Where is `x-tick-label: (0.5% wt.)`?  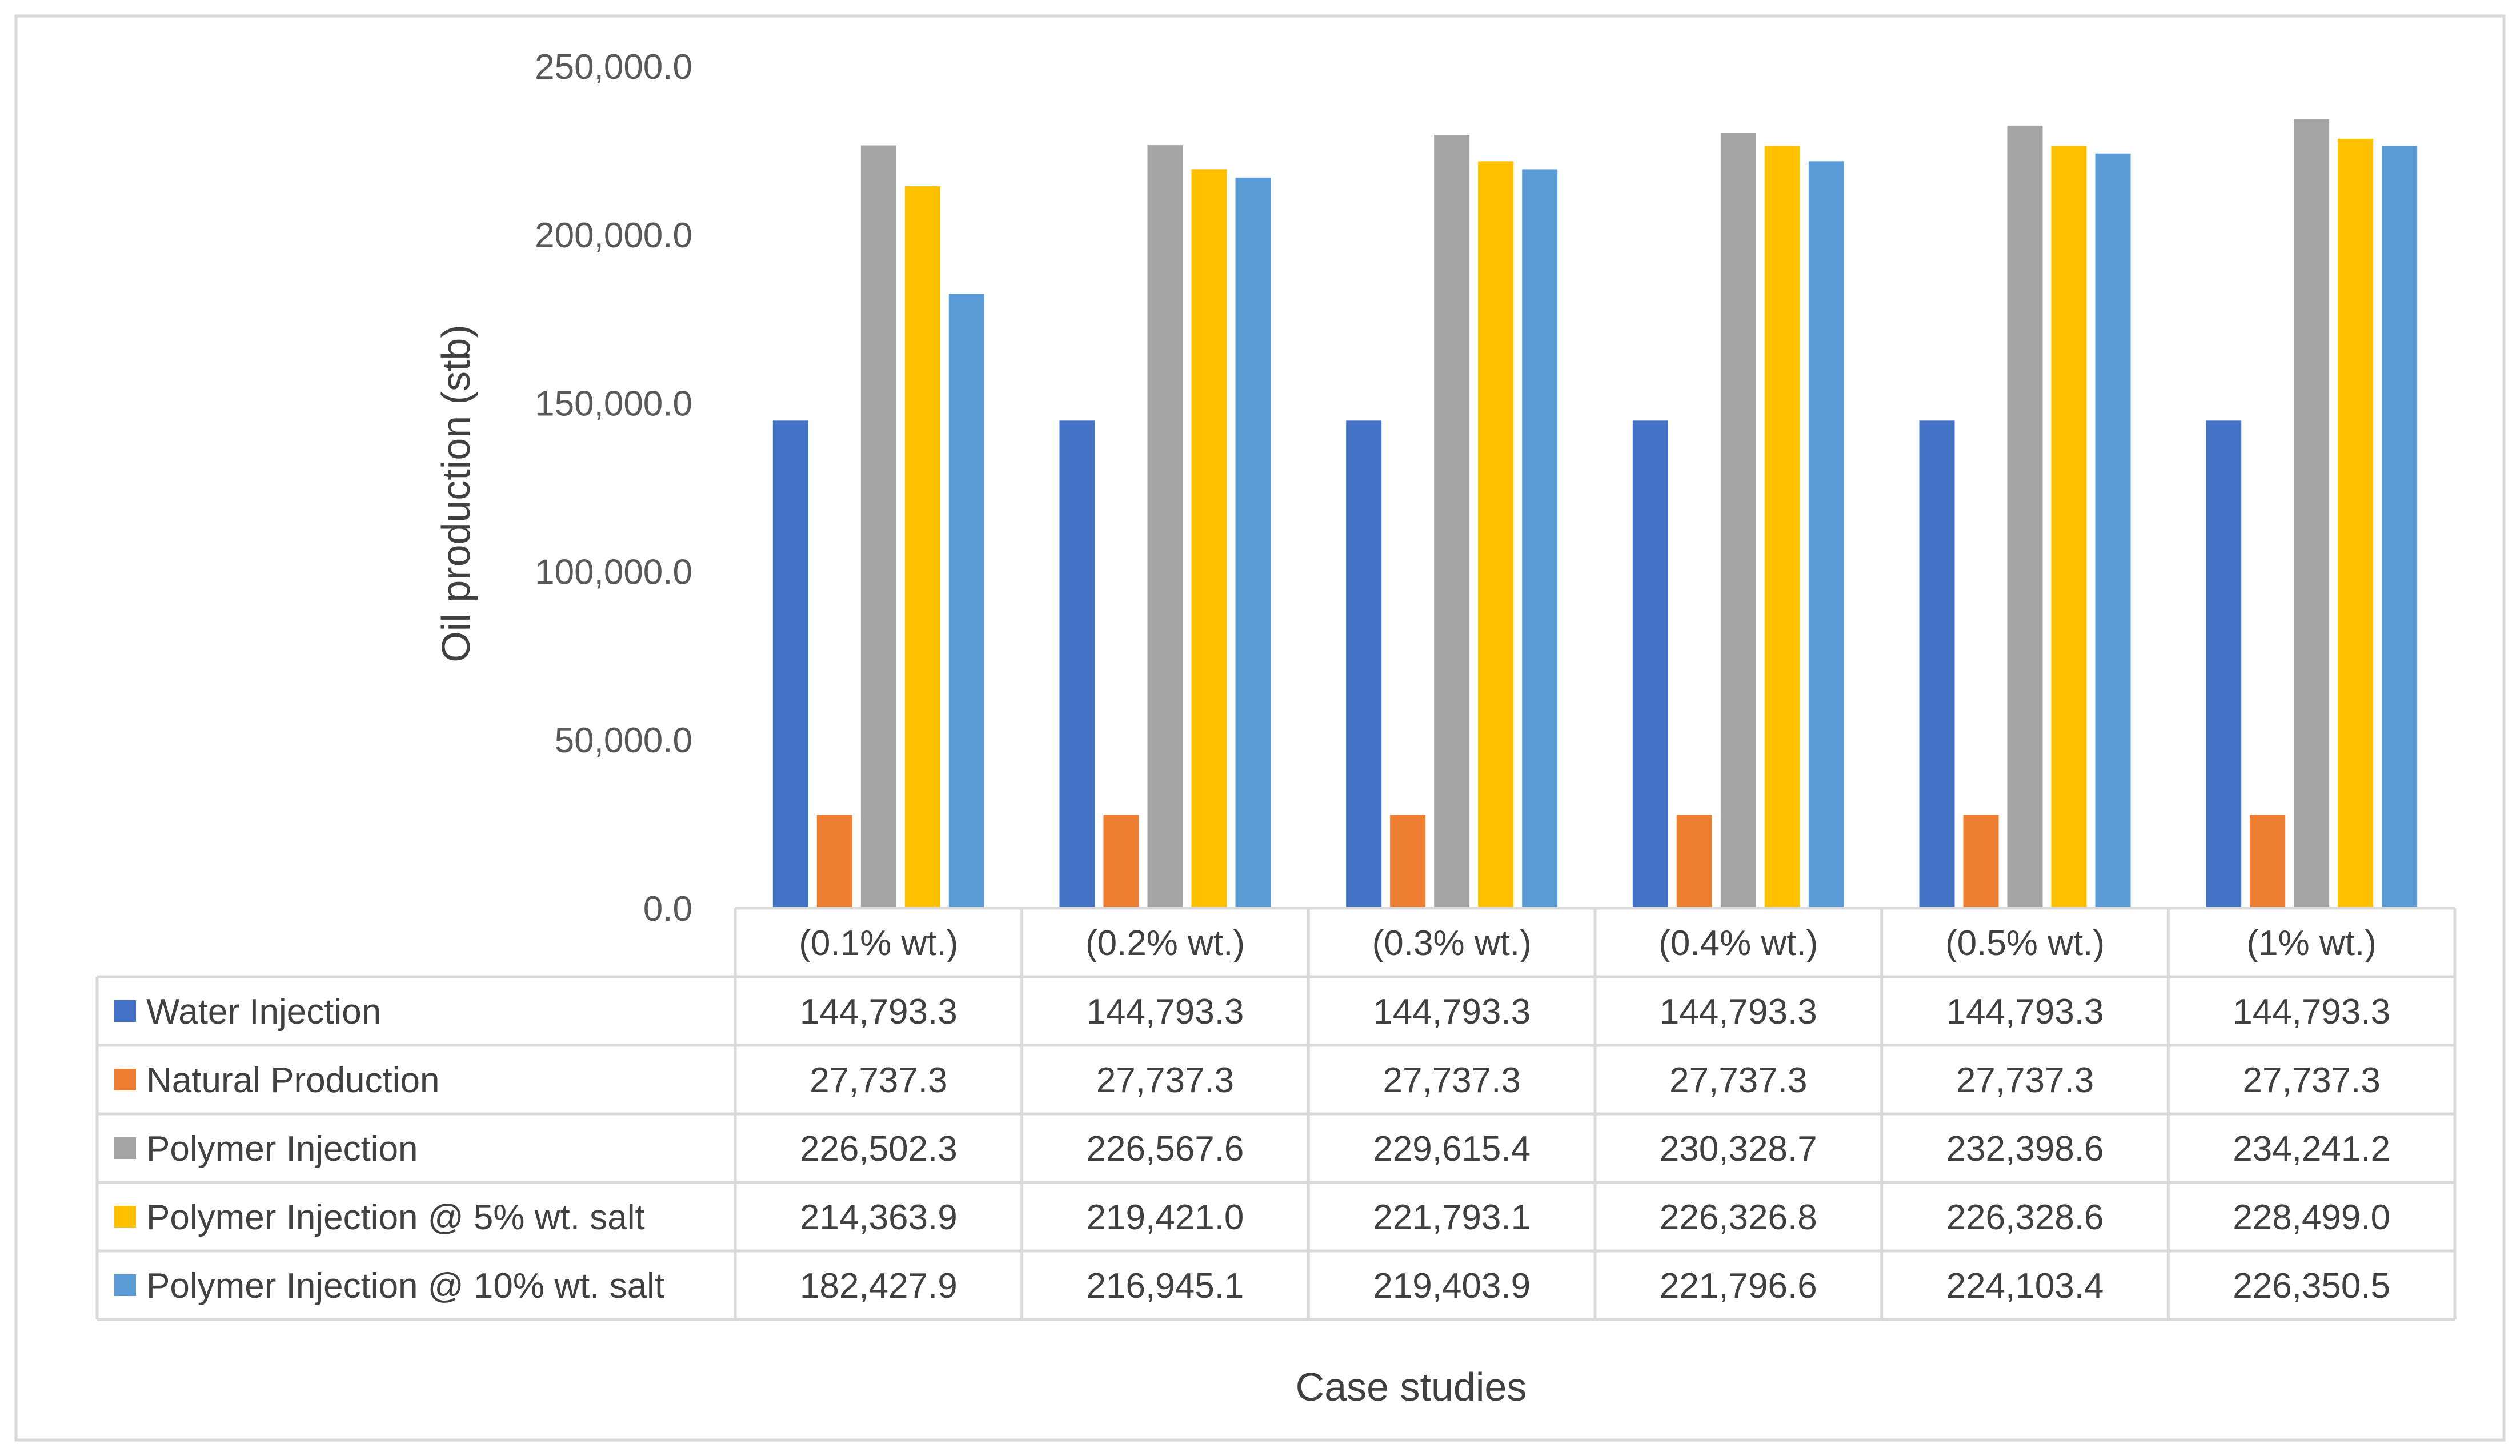
x-tick-label: (0.5% wt.) is located at coordinates (2025, 943).